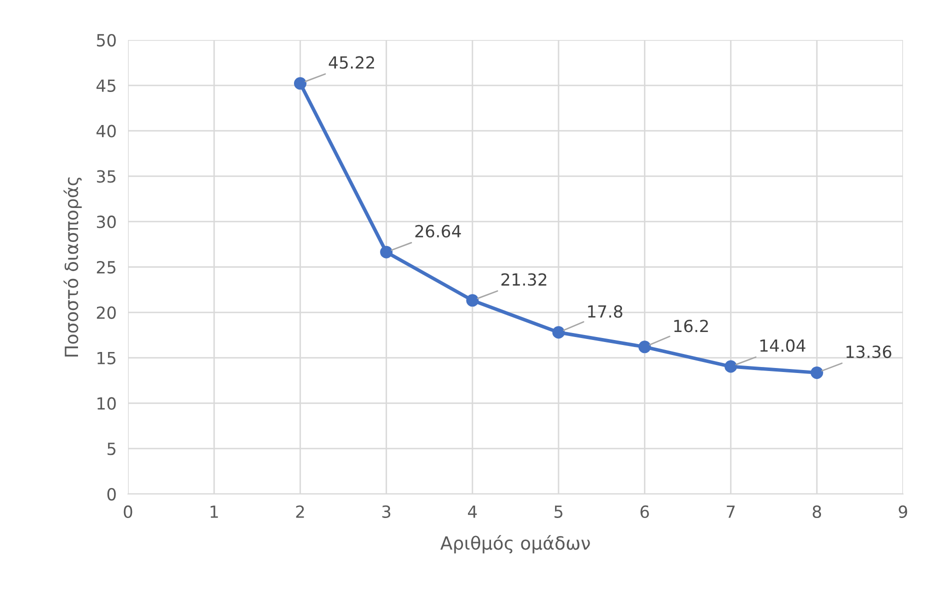 The width and height of the screenshot is (926, 607). What do you see at coordinates (351, 62) in the screenshot?
I see `data-label: 45.22` at bounding box center [351, 62].